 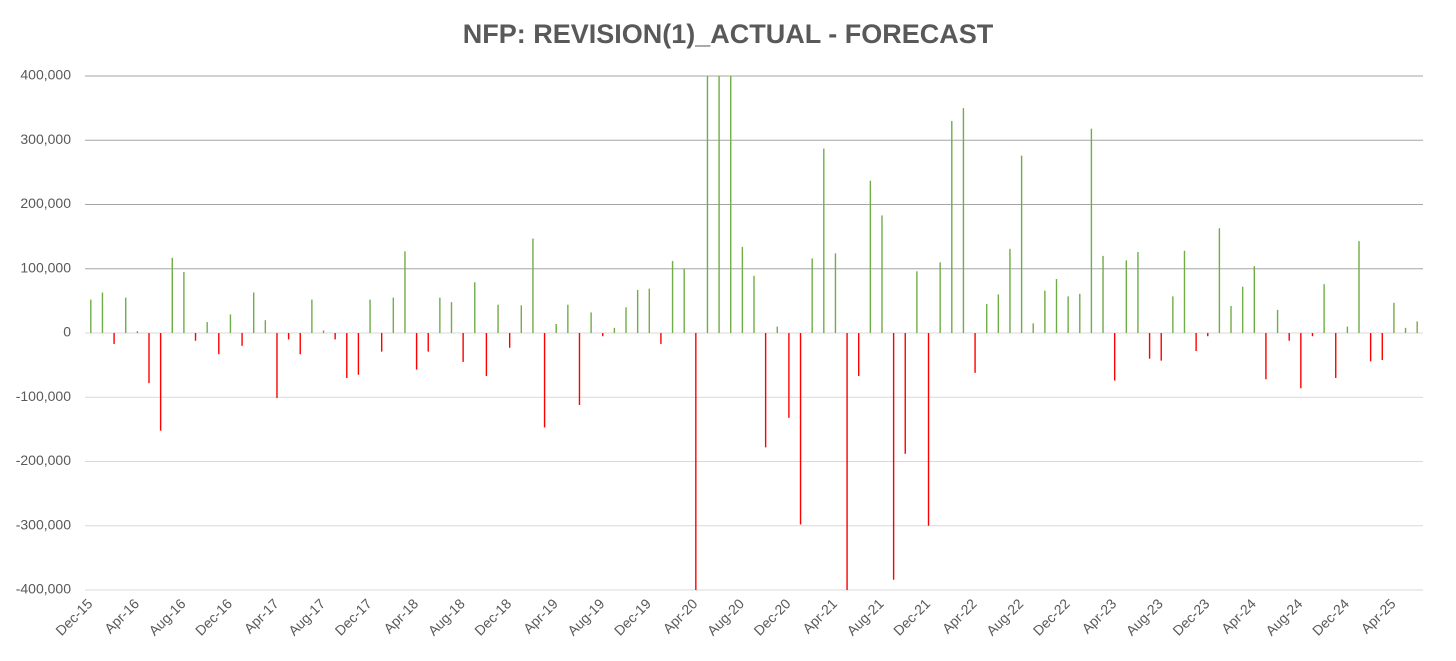 What do you see at coordinates (540, 615) in the screenshot?
I see `x-tick-label: Apr-19` at bounding box center [540, 615].